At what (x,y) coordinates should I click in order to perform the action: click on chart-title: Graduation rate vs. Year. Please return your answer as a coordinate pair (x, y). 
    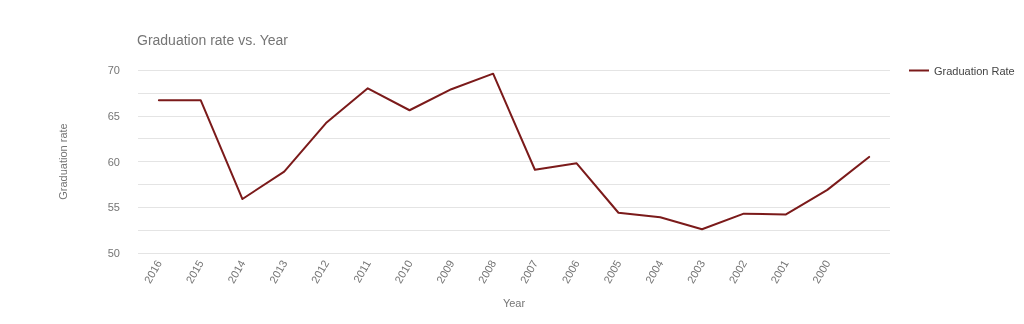
    Looking at the image, I should click on (213, 40).